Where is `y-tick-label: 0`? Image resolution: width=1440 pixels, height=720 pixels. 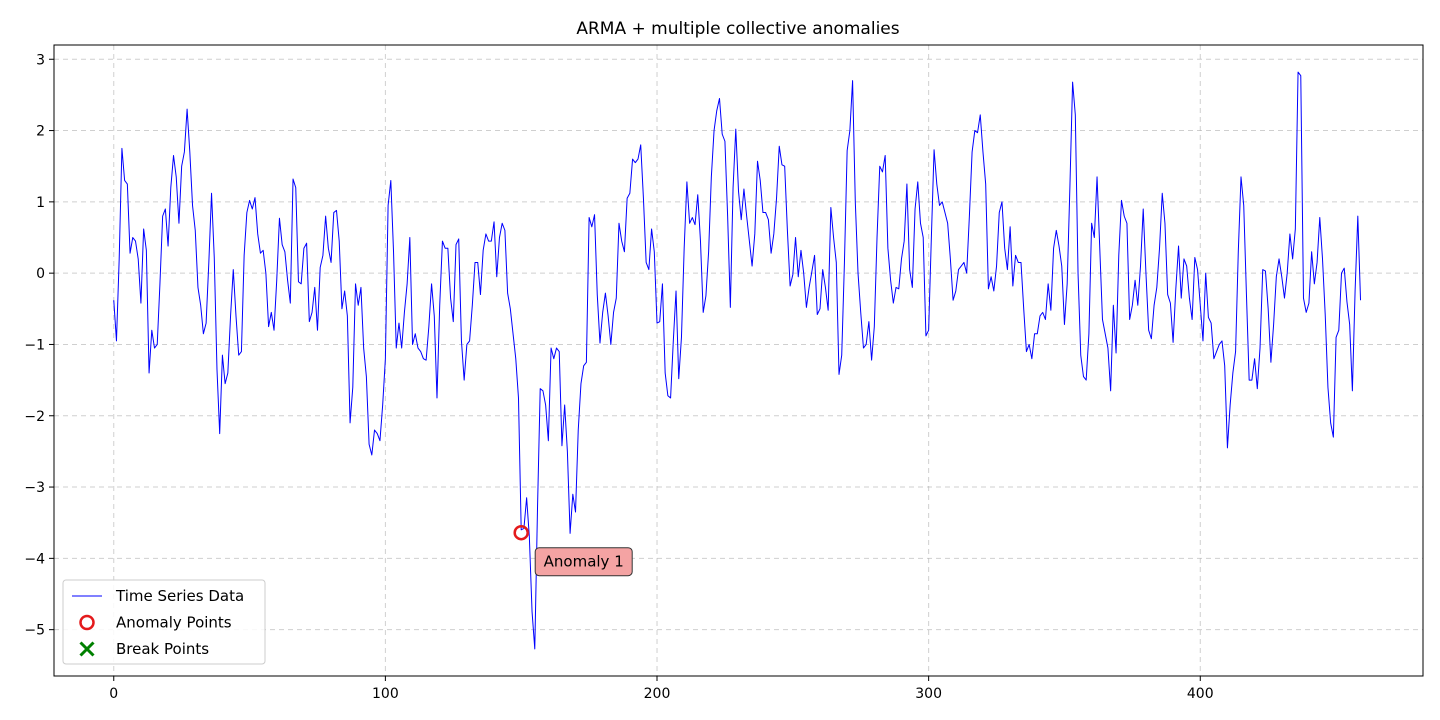
y-tick-label: 0 is located at coordinates (40, 274).